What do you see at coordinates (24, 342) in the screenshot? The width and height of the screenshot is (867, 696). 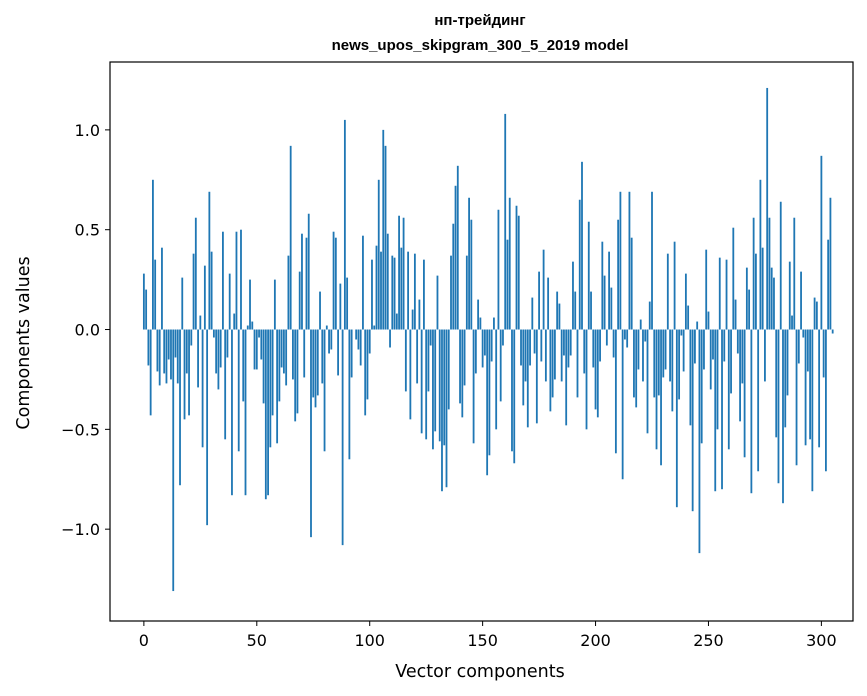 I see `y-axis-label: Components values` at bounding box center [24, 342].